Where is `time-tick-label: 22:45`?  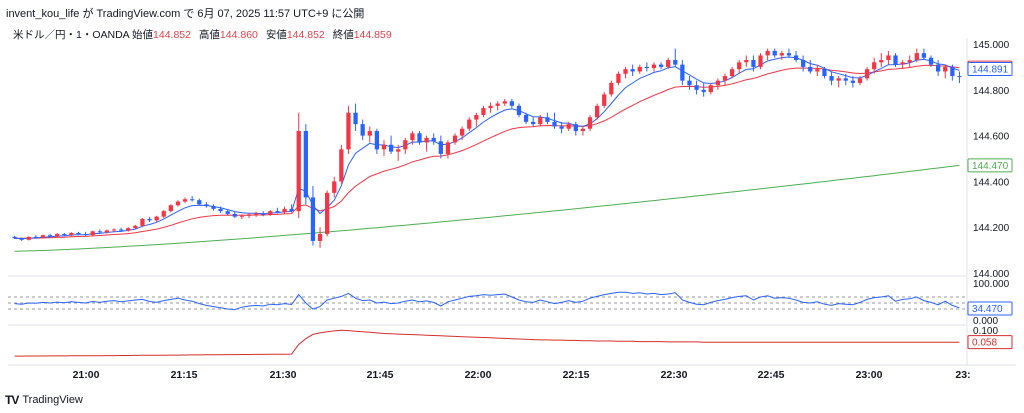 time-tick-label: 22:45 is located at coordinates (771, 375).